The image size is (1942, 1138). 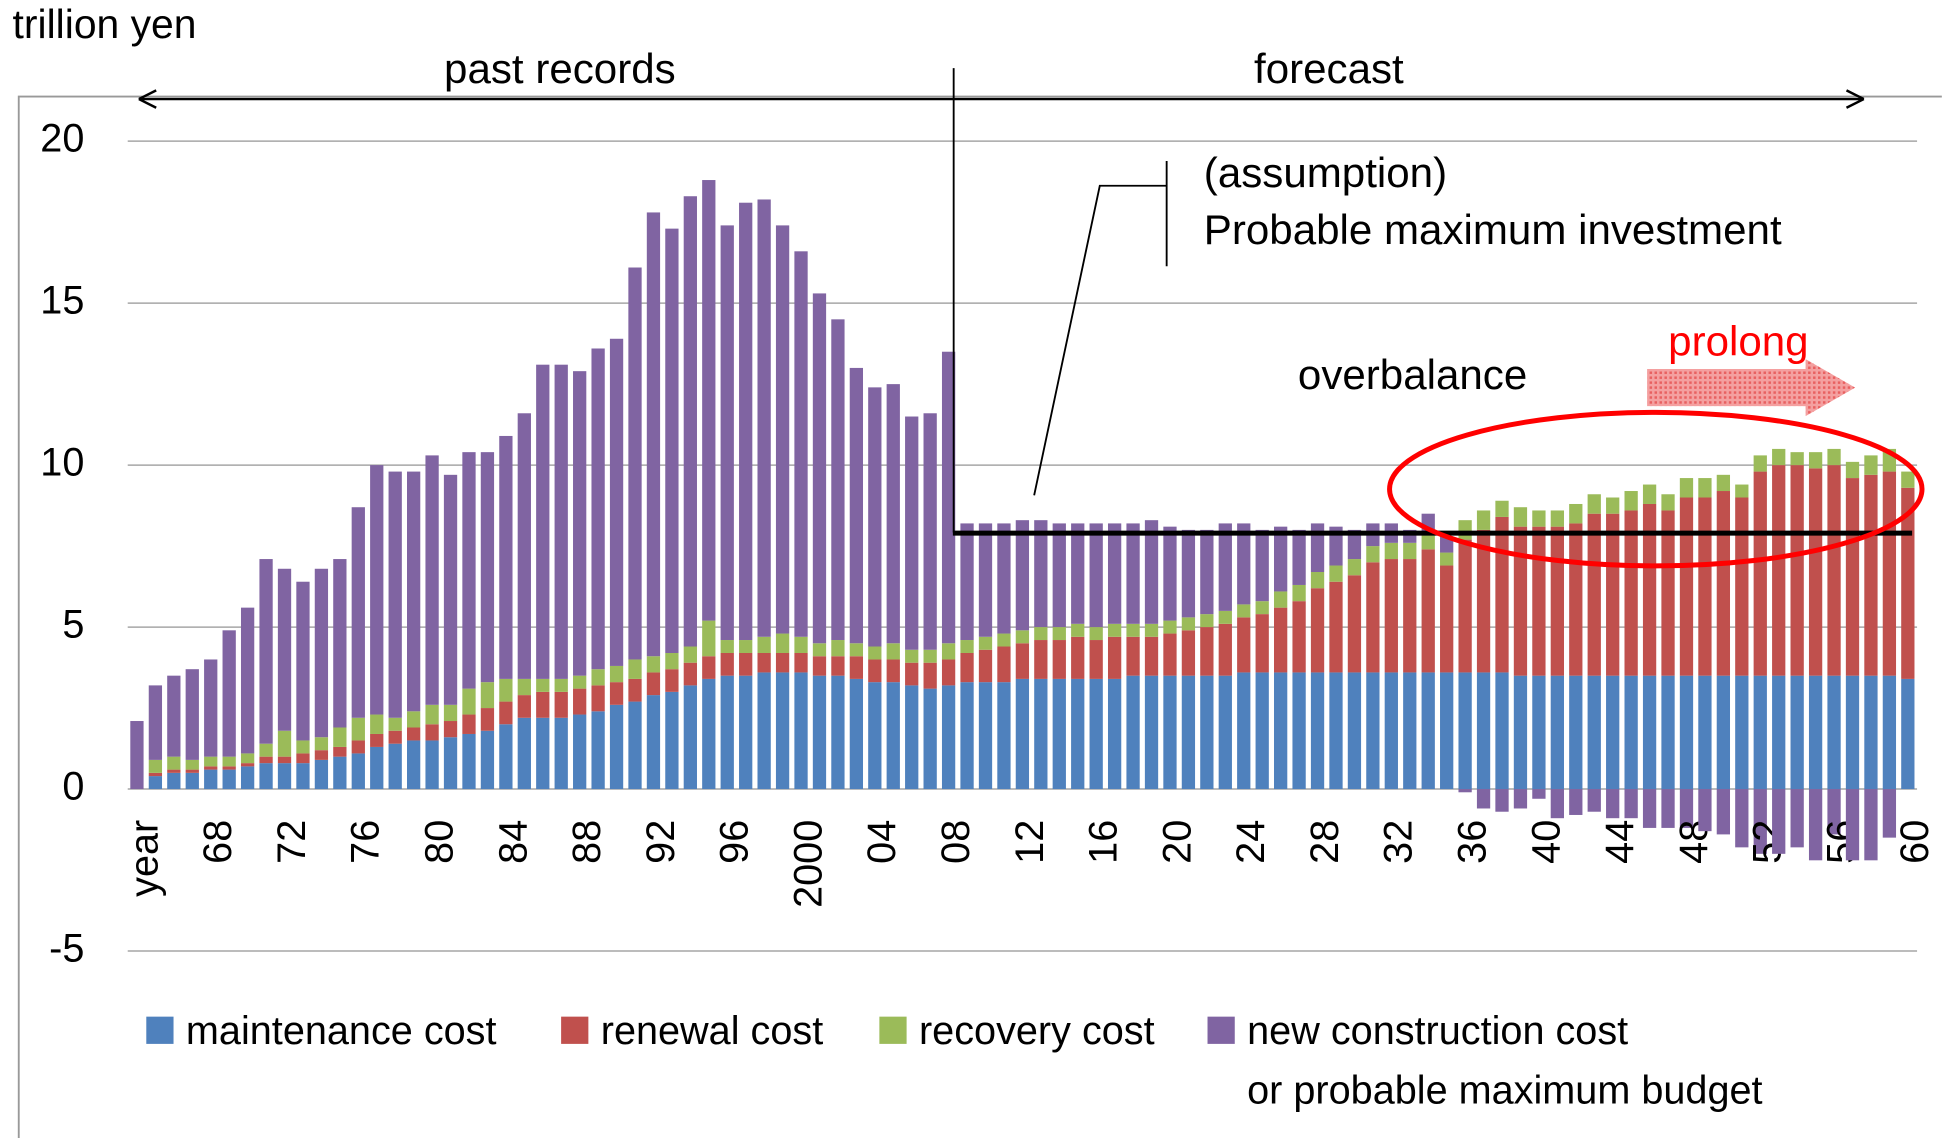 I want to click on legend-item: renewal cost, so click(x=712, y=1030).